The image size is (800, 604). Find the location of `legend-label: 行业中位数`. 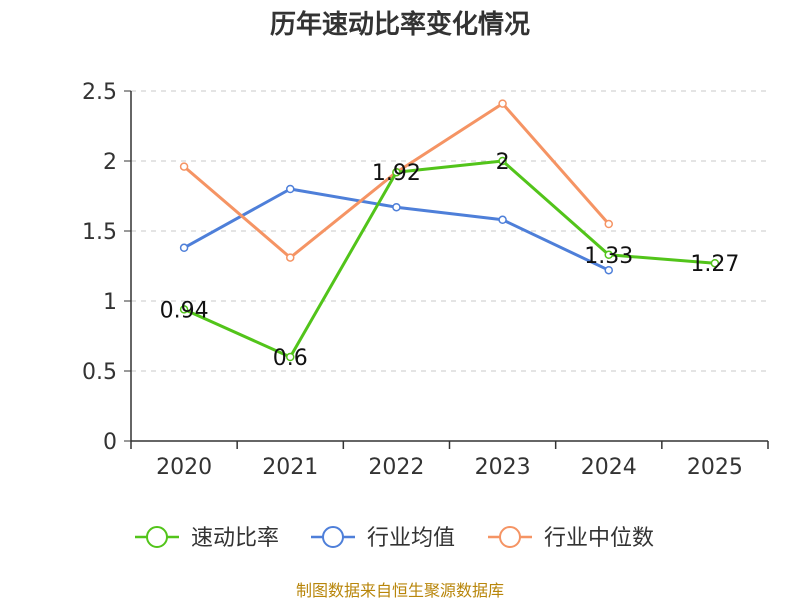

legend-label: 行业中位数 is located at coordinates (599, 538).